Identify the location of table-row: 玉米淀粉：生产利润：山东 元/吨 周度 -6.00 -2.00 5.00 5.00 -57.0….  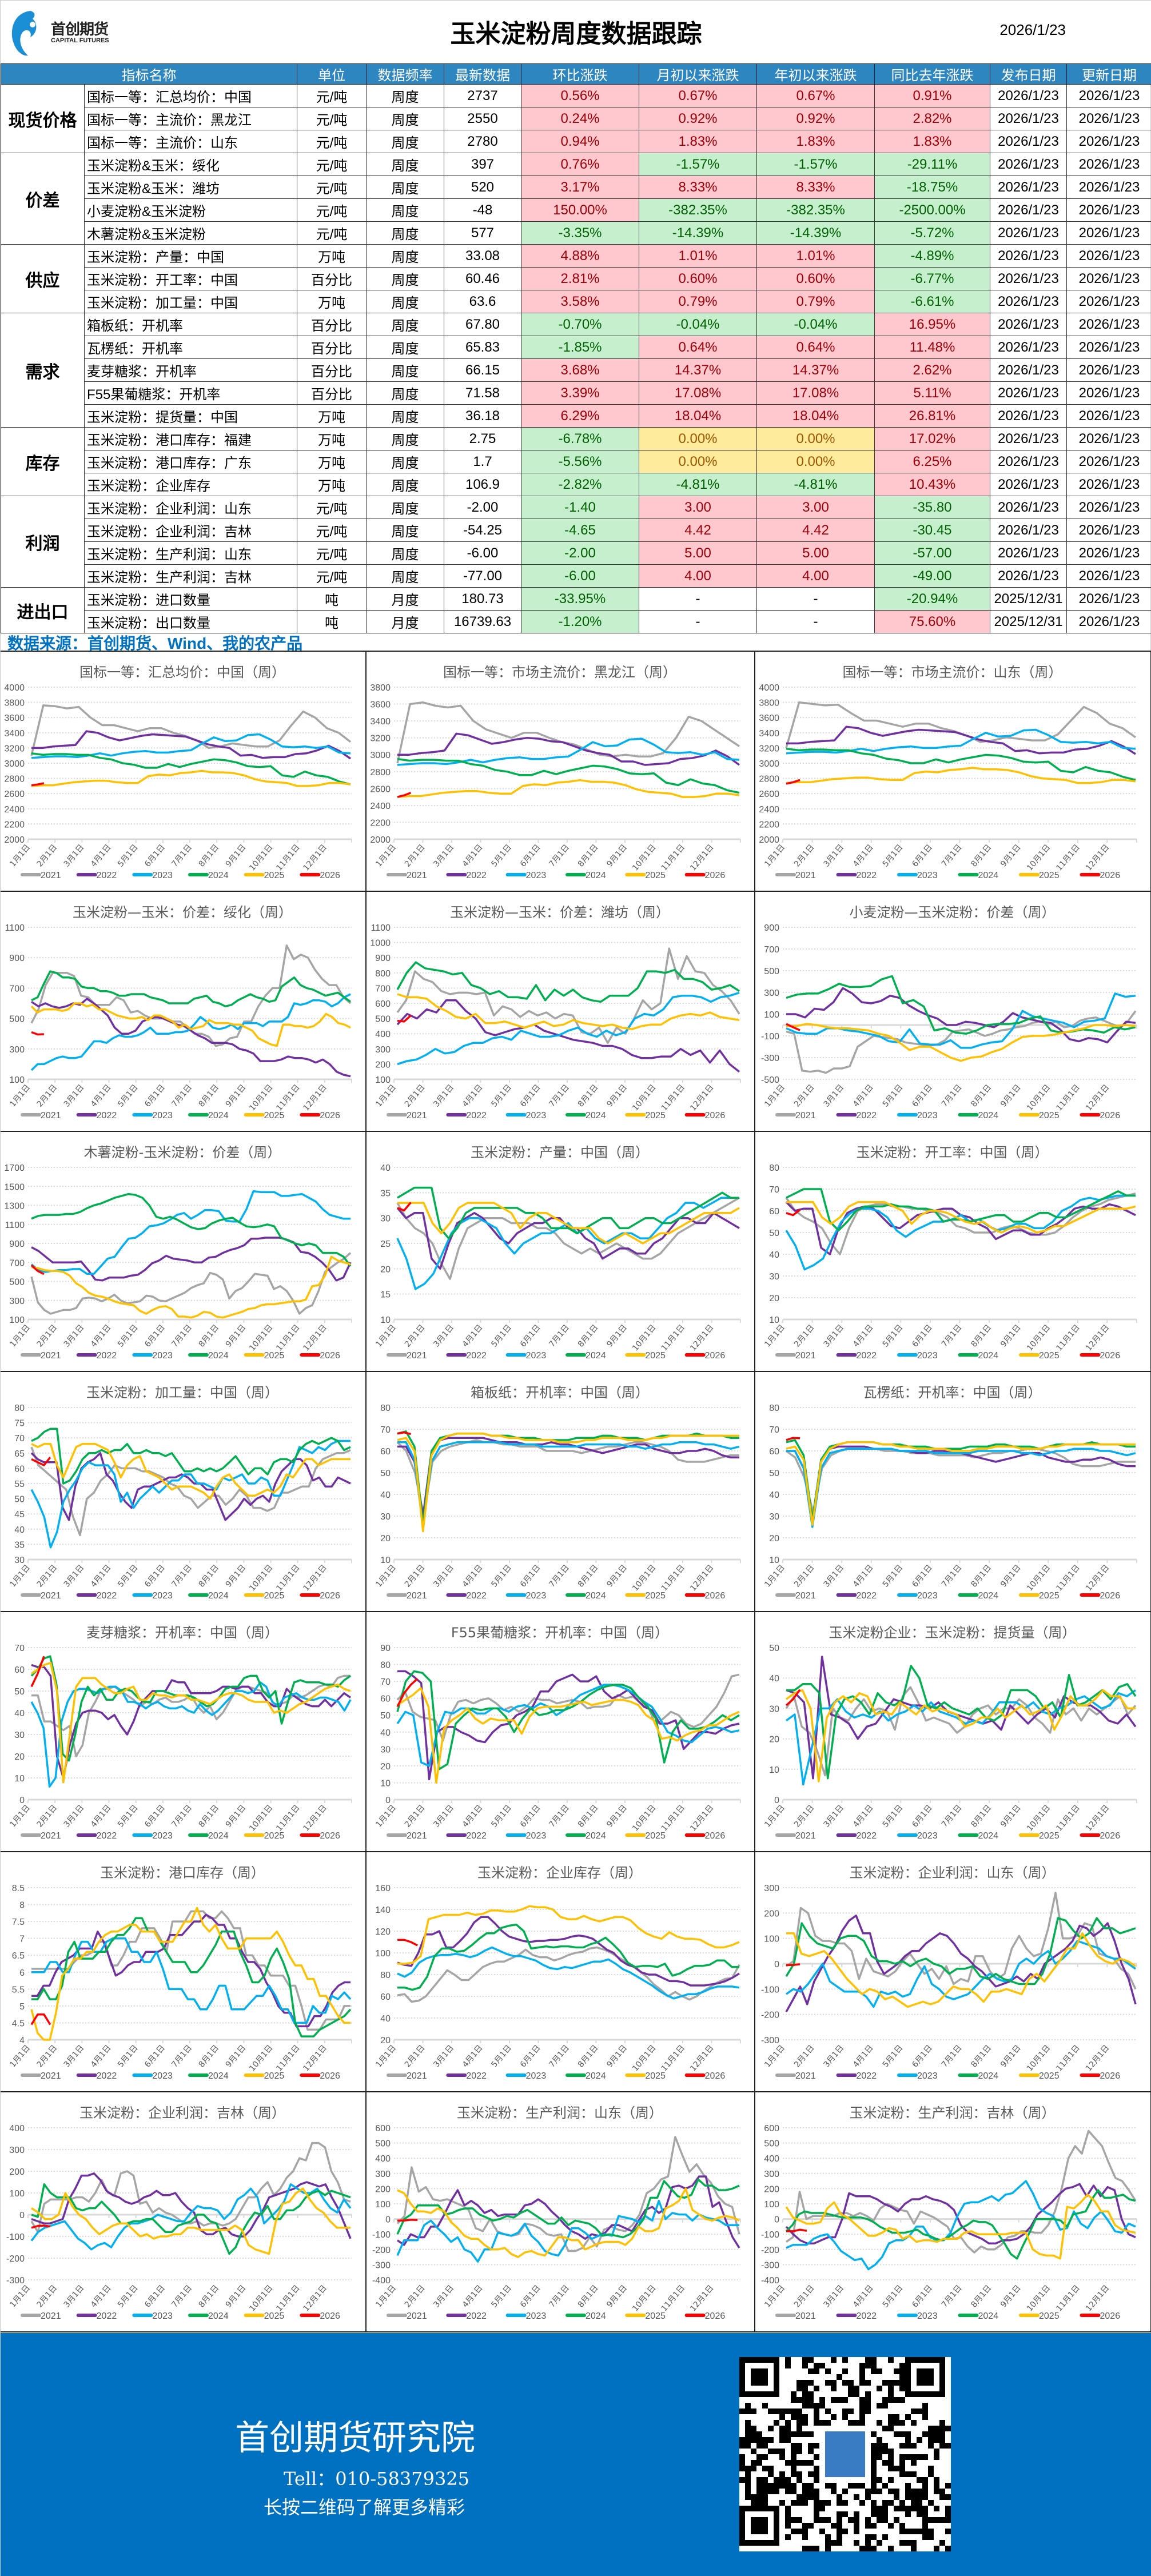
(576, 553).